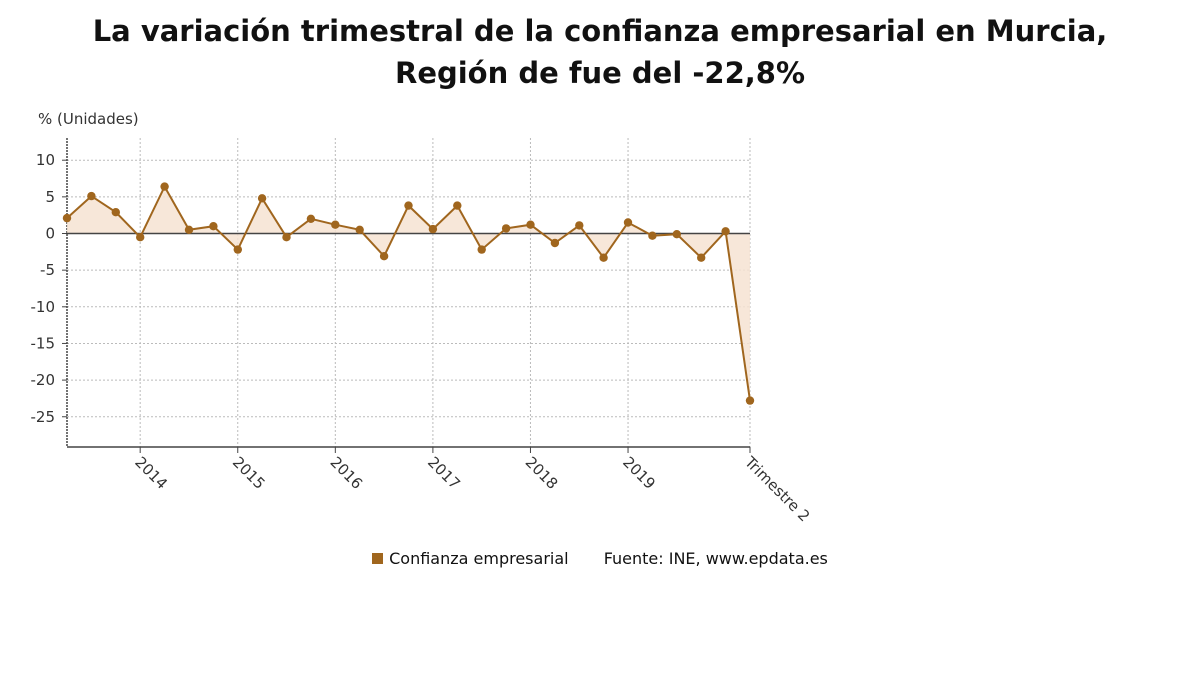 This screenshot has height=675, width=1200. I want to click on y-tick-label: -15, so click(43, 343).